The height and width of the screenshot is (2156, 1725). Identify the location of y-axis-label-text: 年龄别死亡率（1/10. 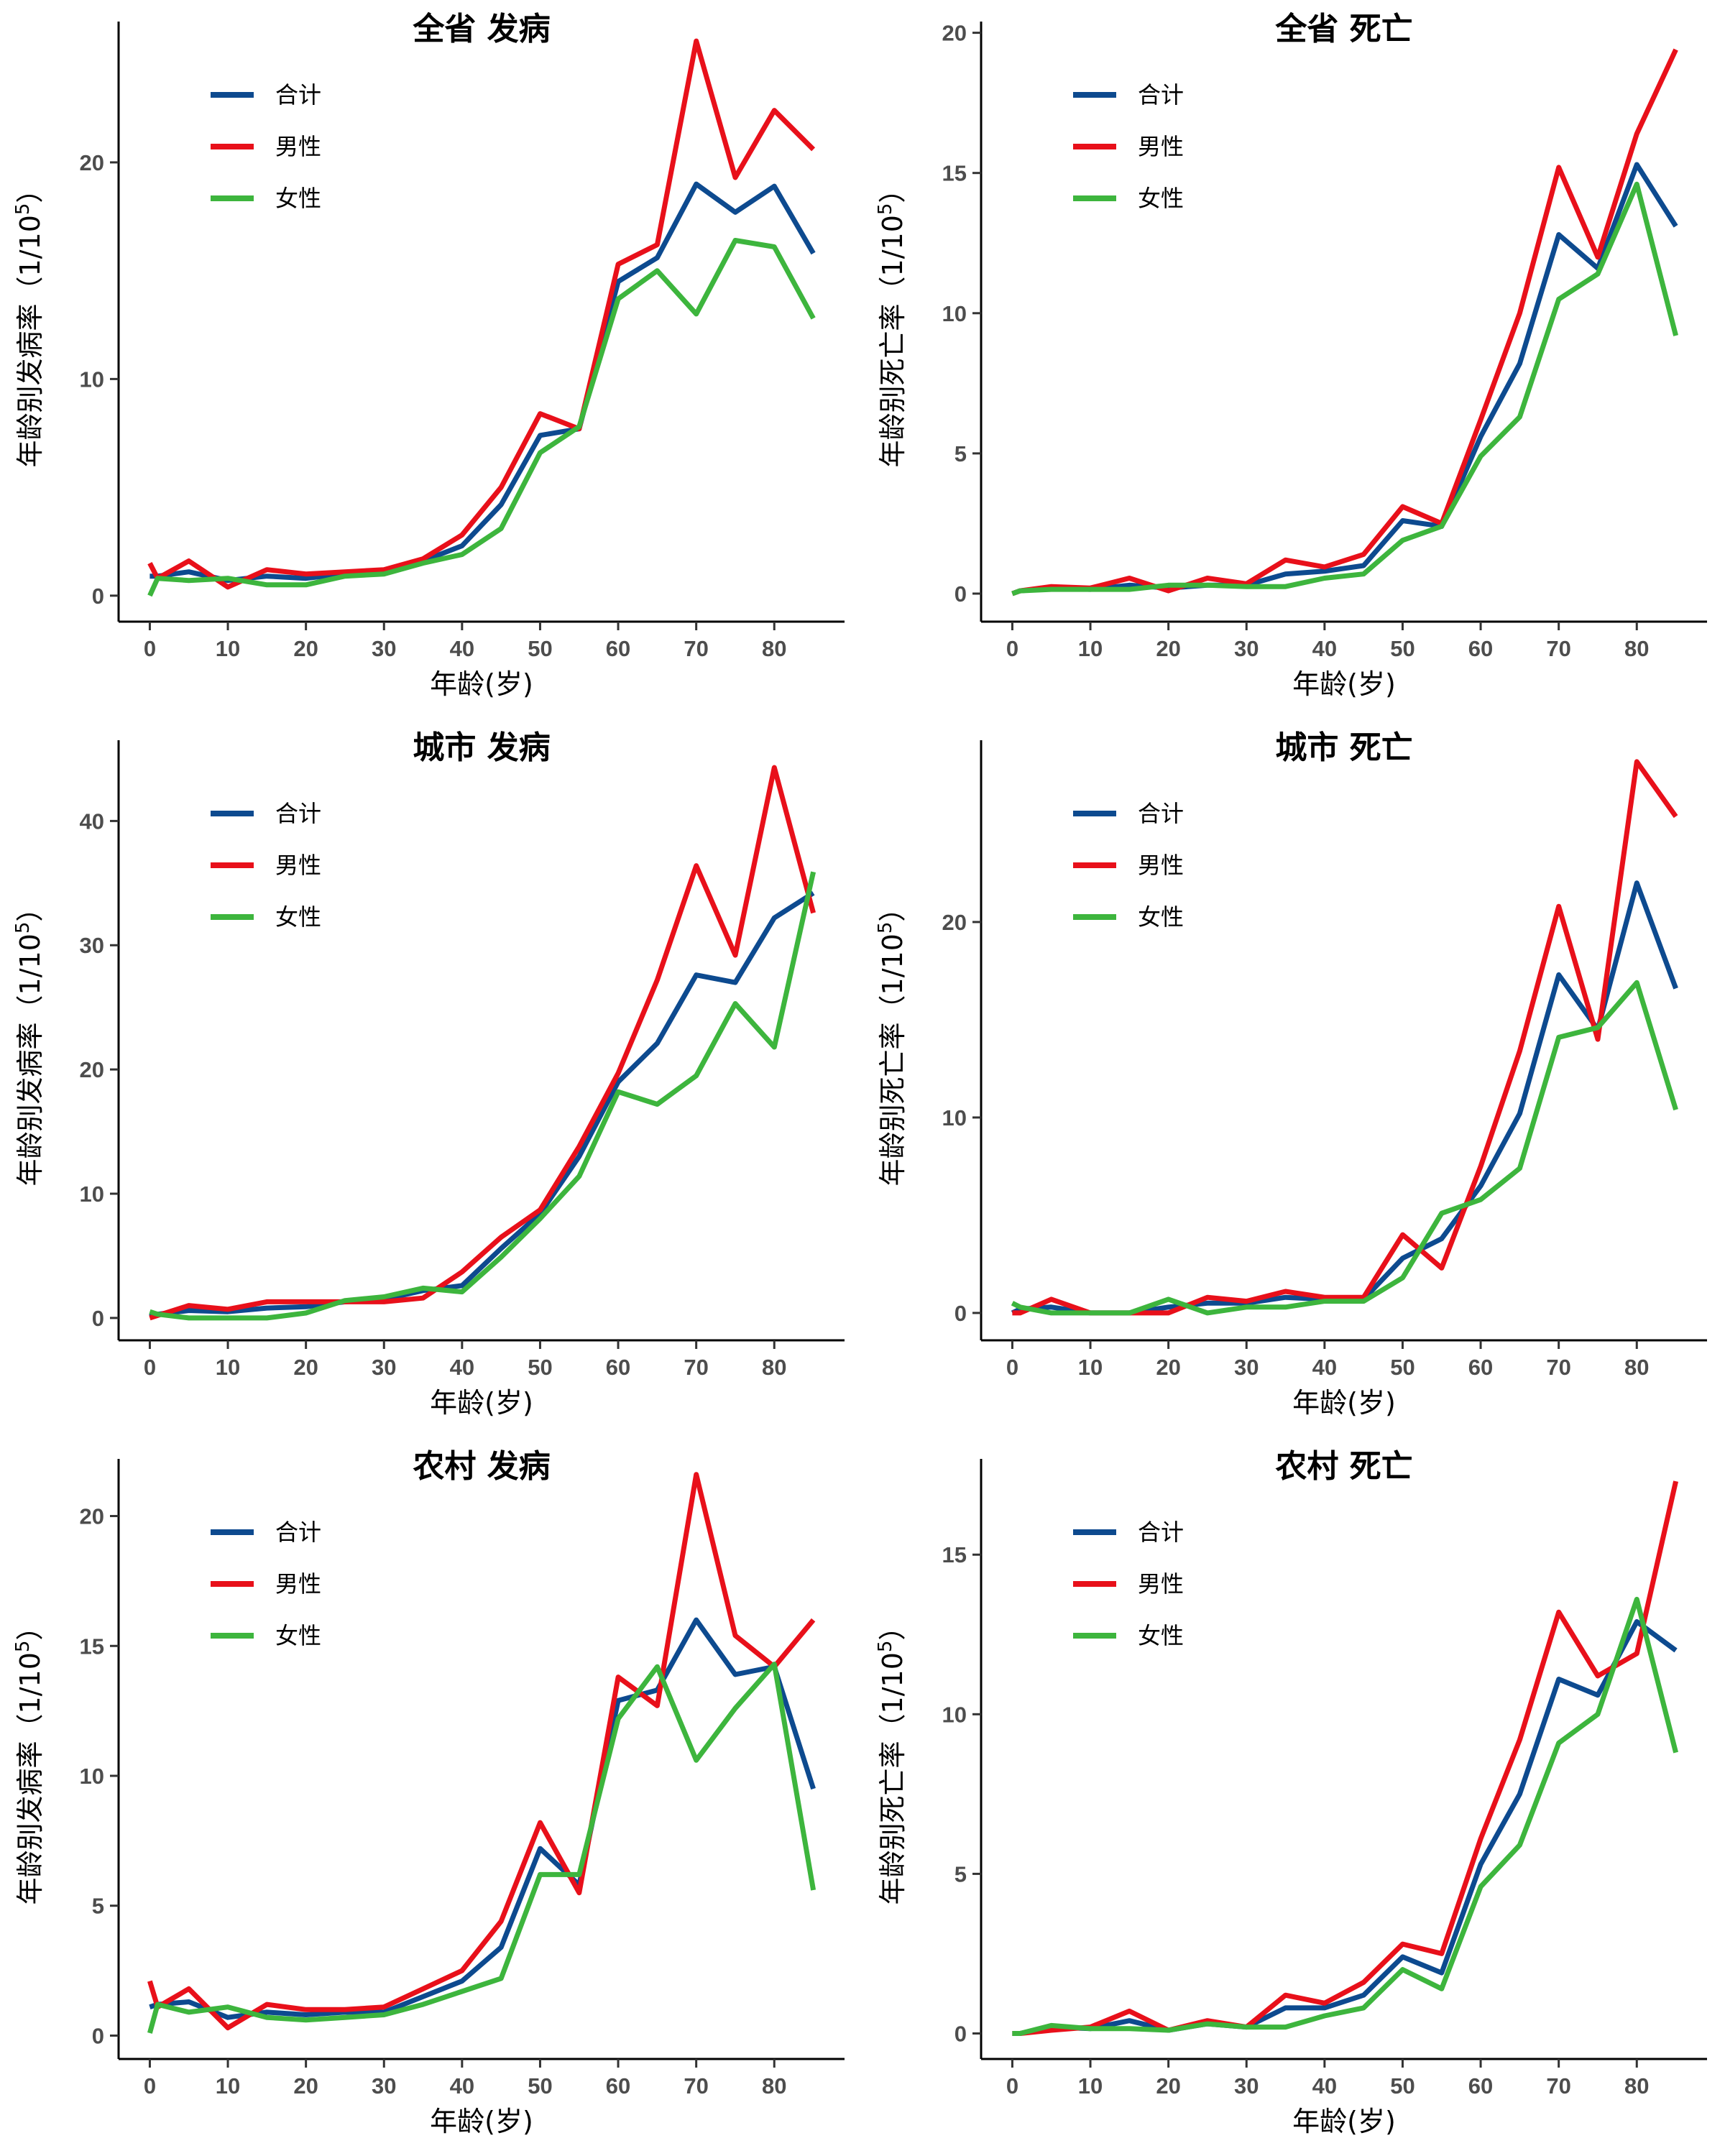
(892, 1778).